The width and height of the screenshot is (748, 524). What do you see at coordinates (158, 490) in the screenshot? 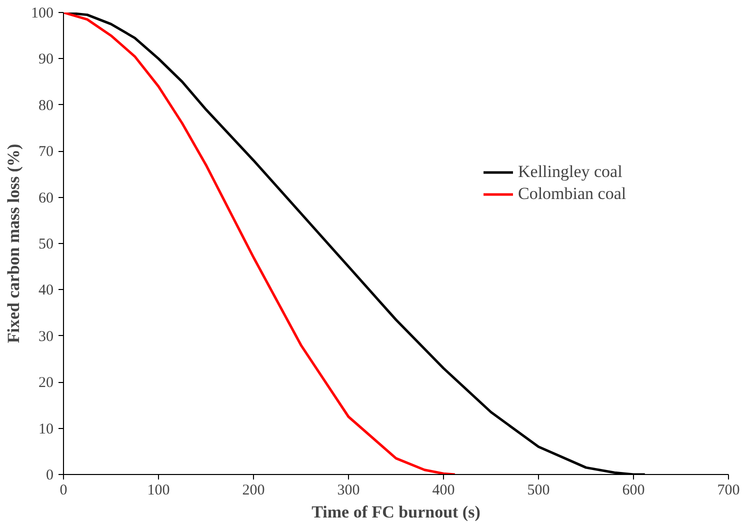
I see `x-tick-label: 100` at bounding box center [158, 490].